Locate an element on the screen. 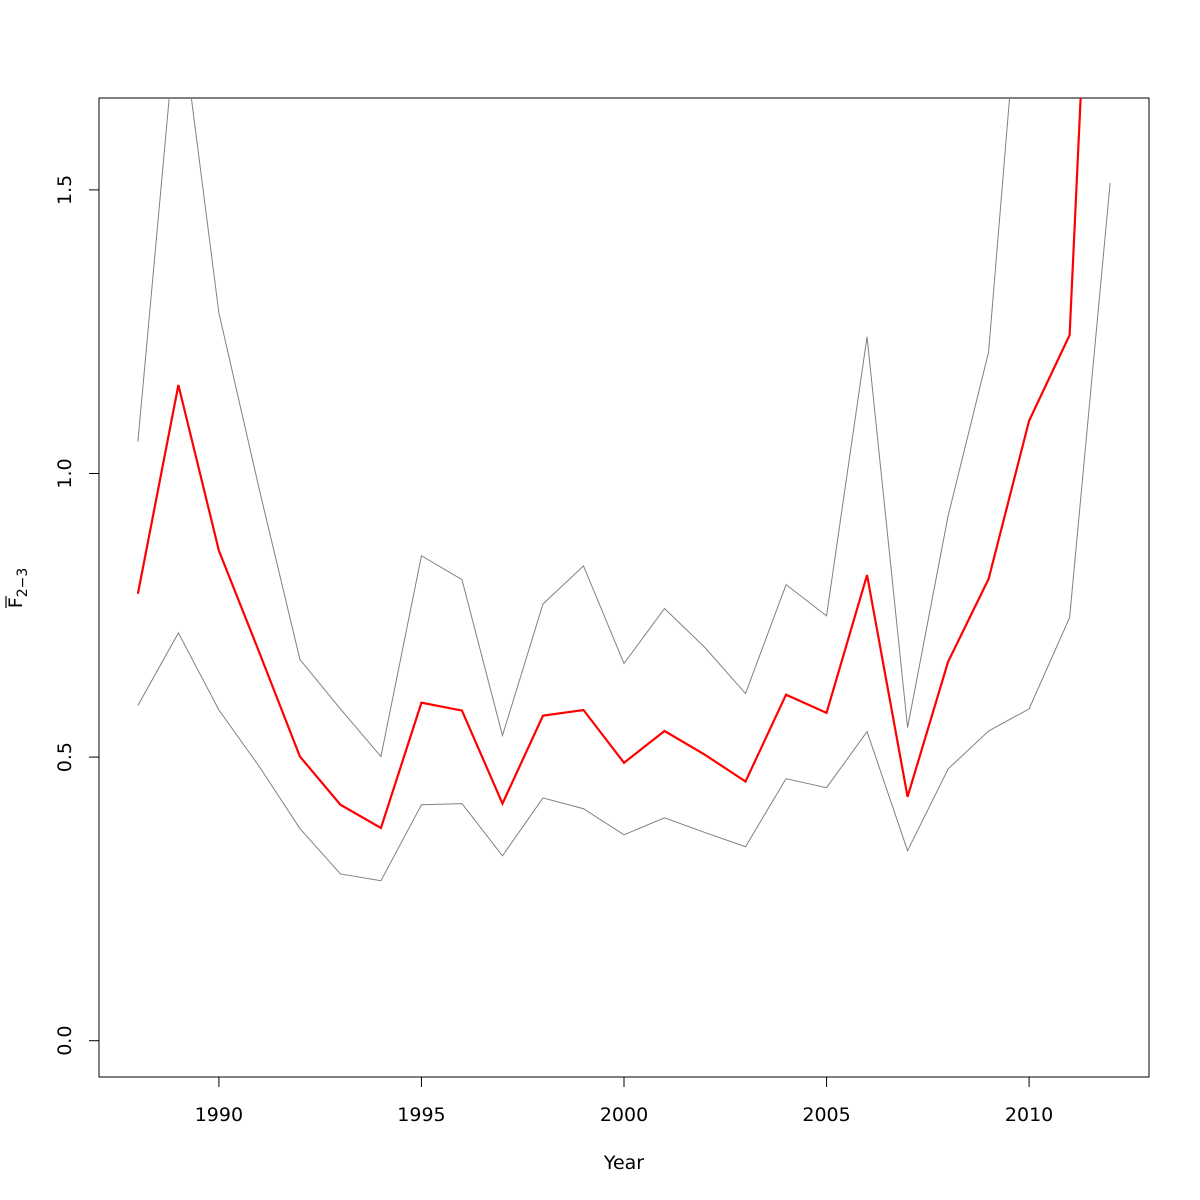 This screenshot has width=1200, height=1200. x-tick-label: 2010 is located at coordinates (1029, 1115).